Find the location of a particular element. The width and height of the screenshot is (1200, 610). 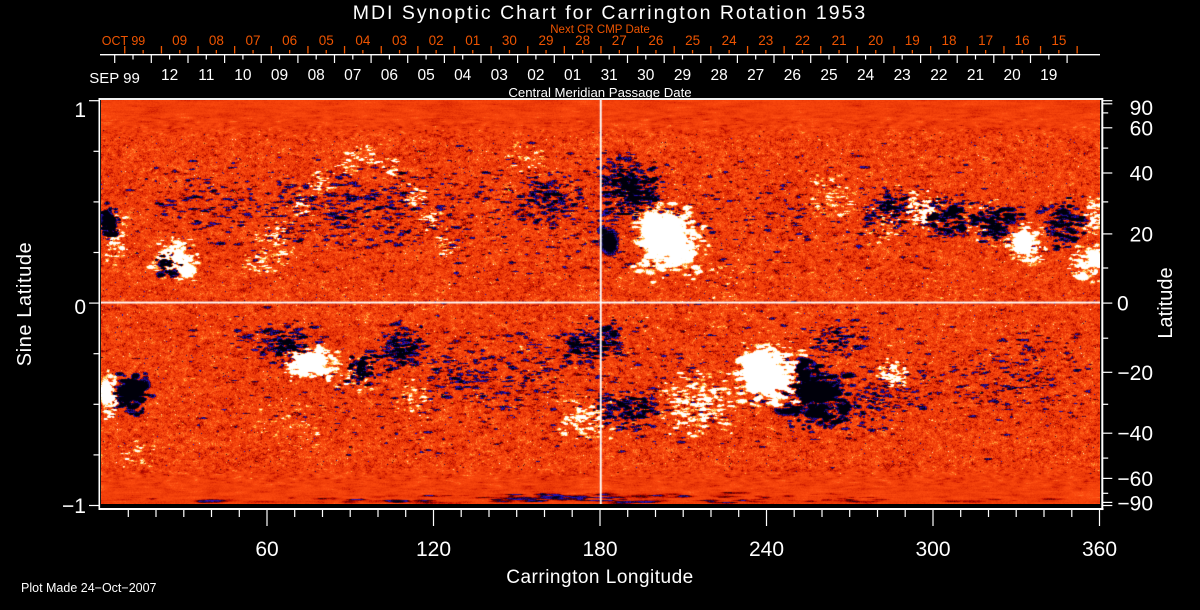

svg-text: 300 is located at coordinates (932, 549).